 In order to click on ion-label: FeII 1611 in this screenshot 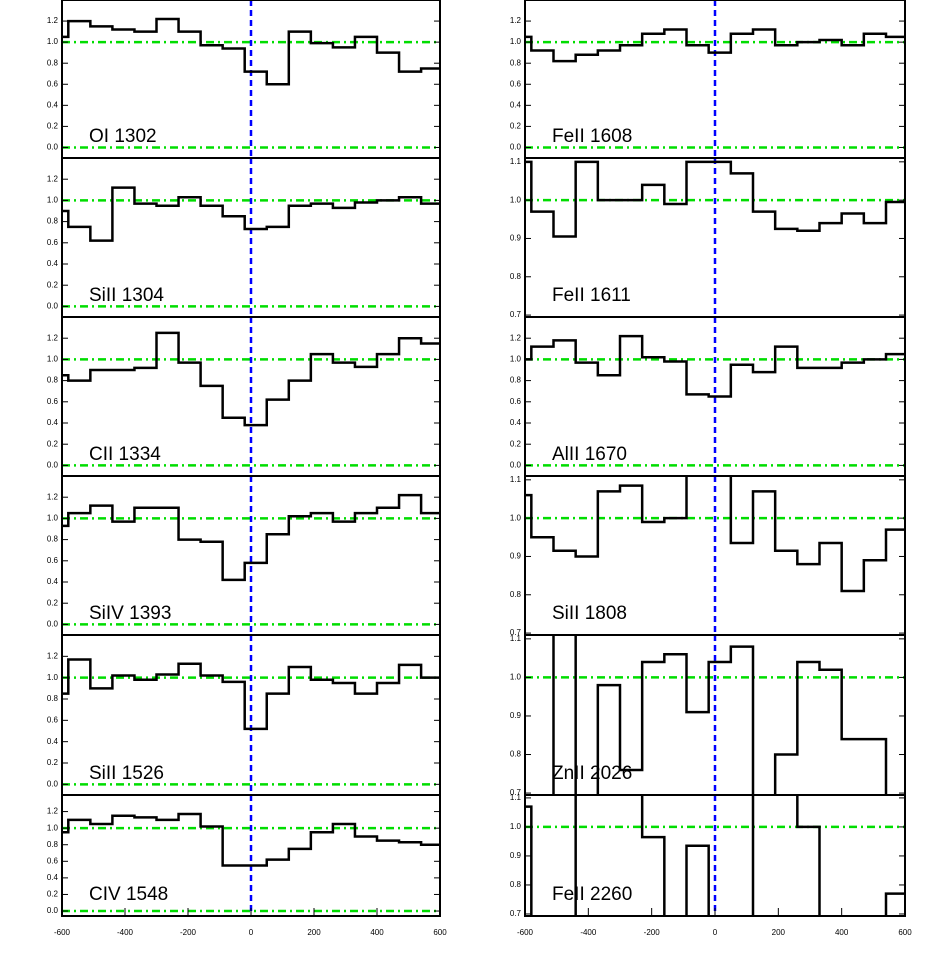, I will do `click(591, 295)`.